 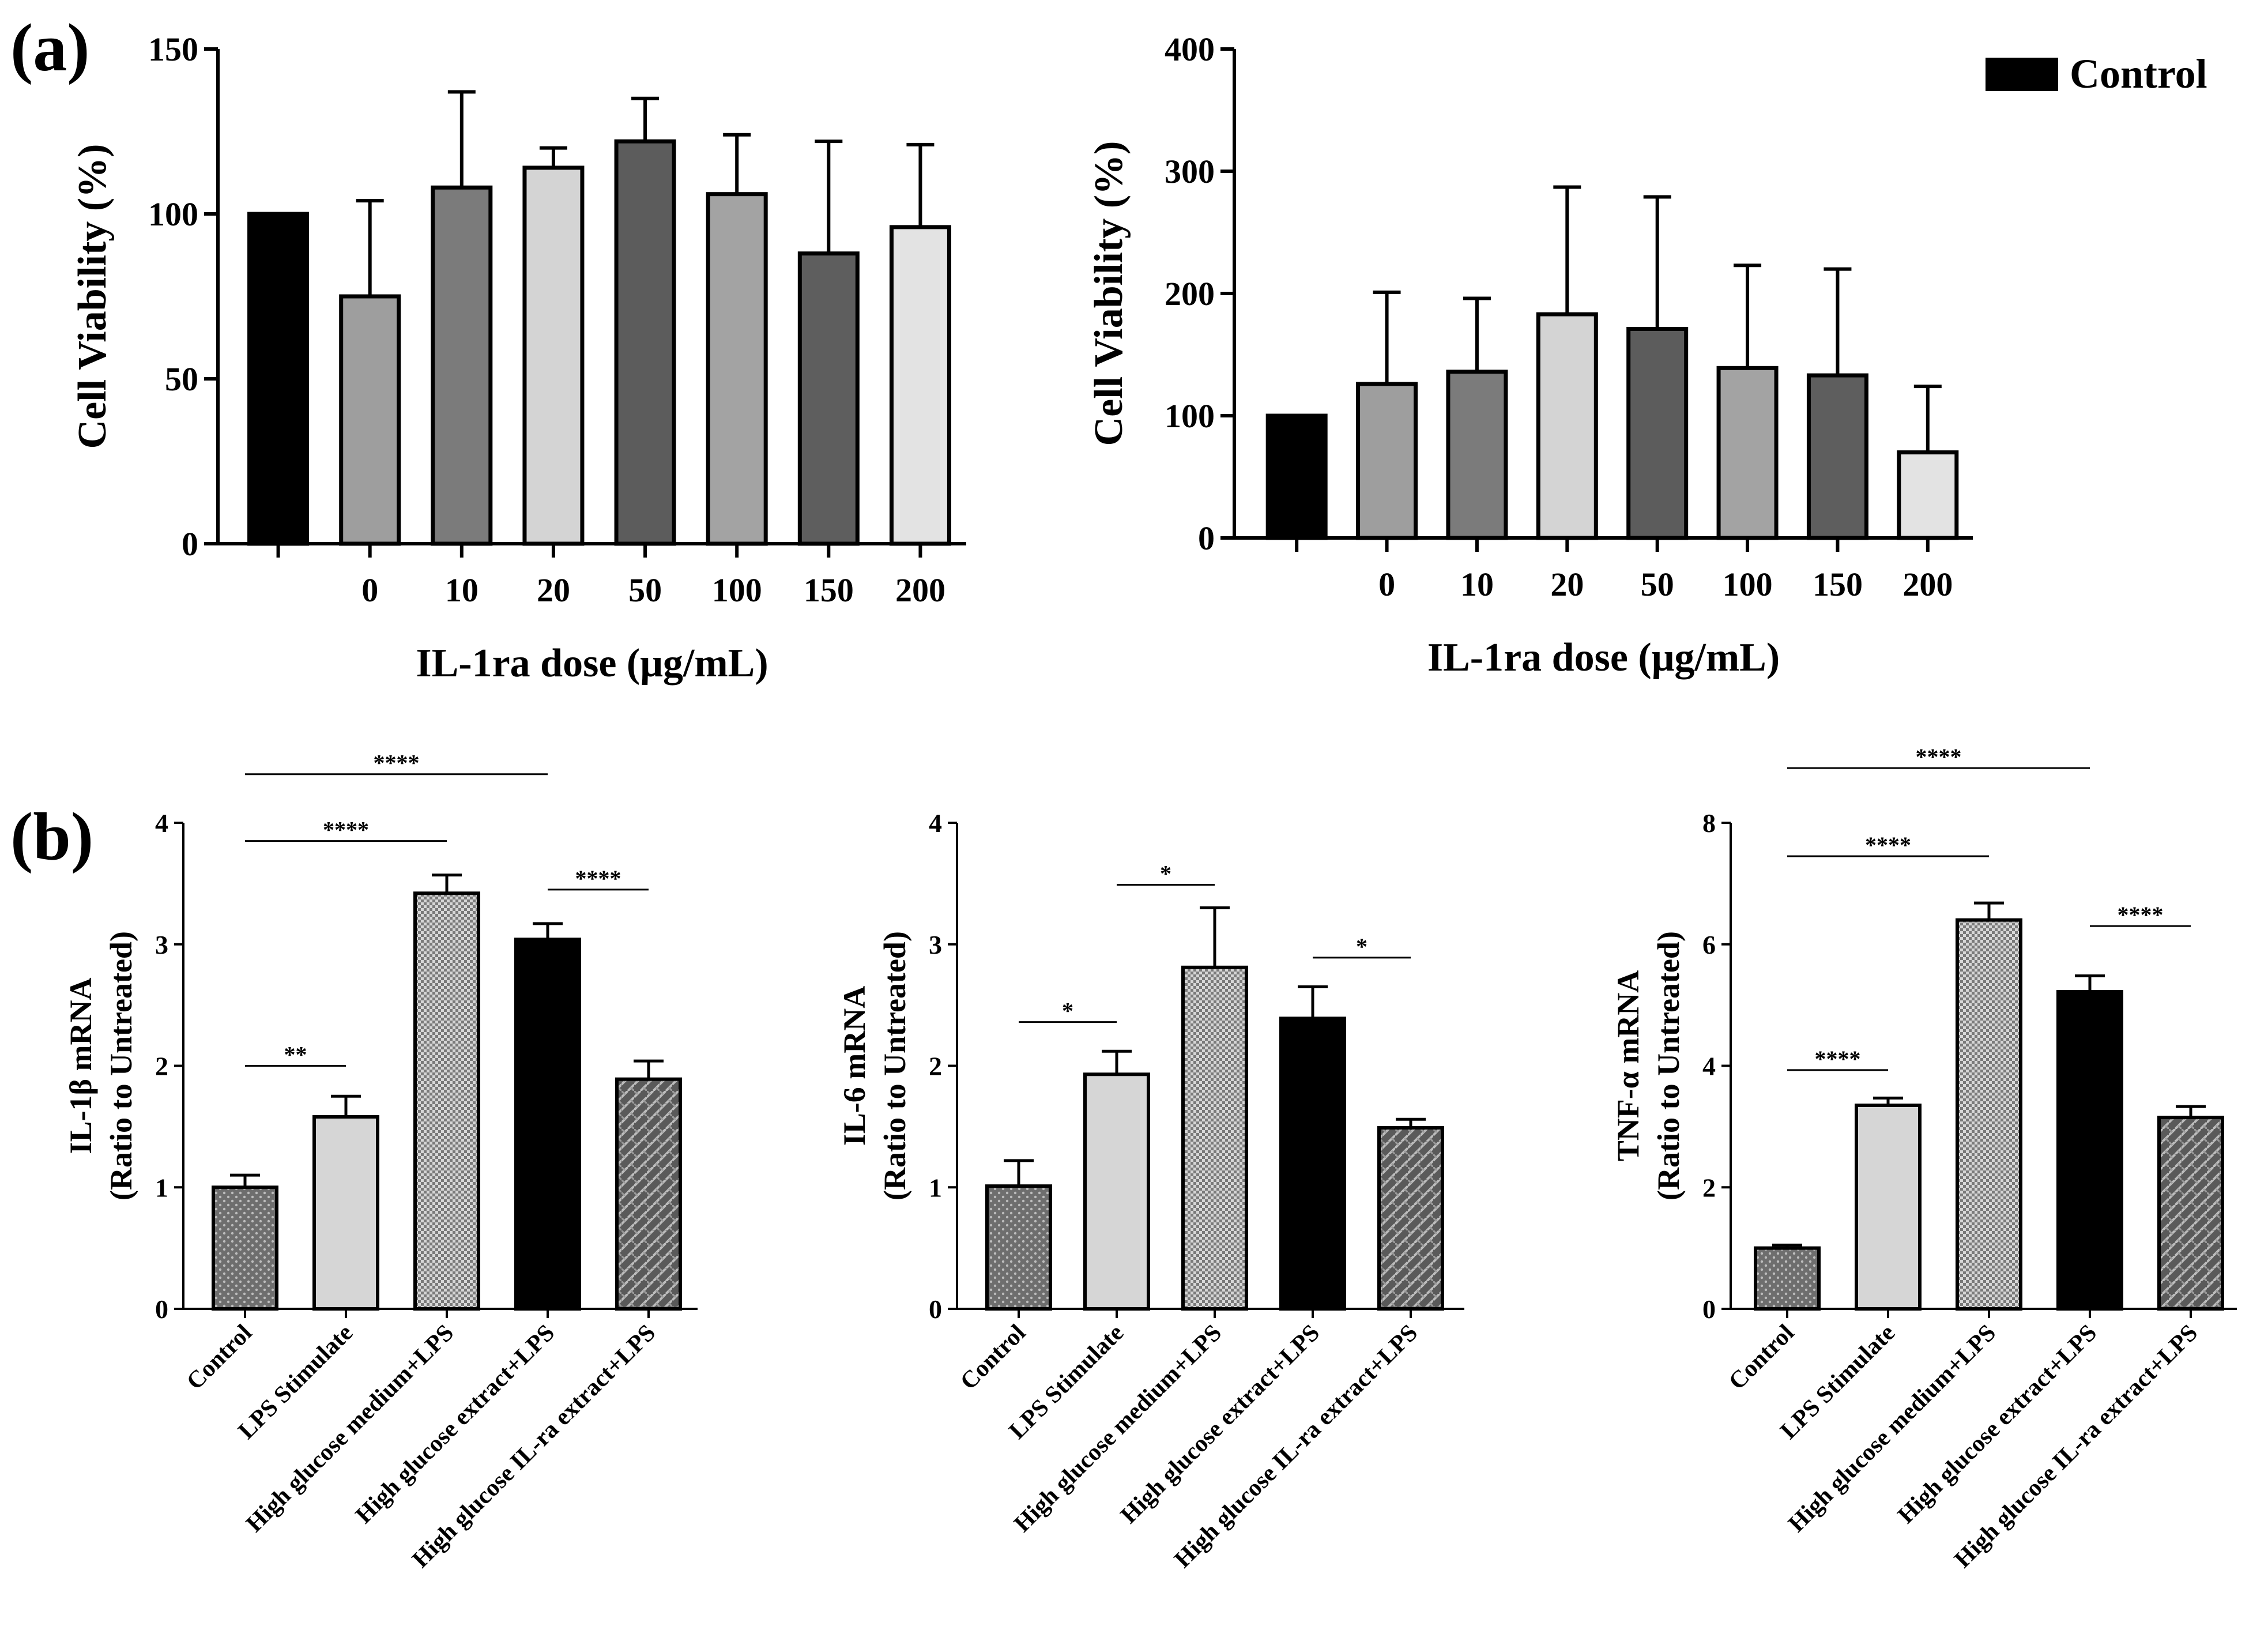 I want to click on y-axis-title: IL-6 mRNA, so click(x=854, y=1066).